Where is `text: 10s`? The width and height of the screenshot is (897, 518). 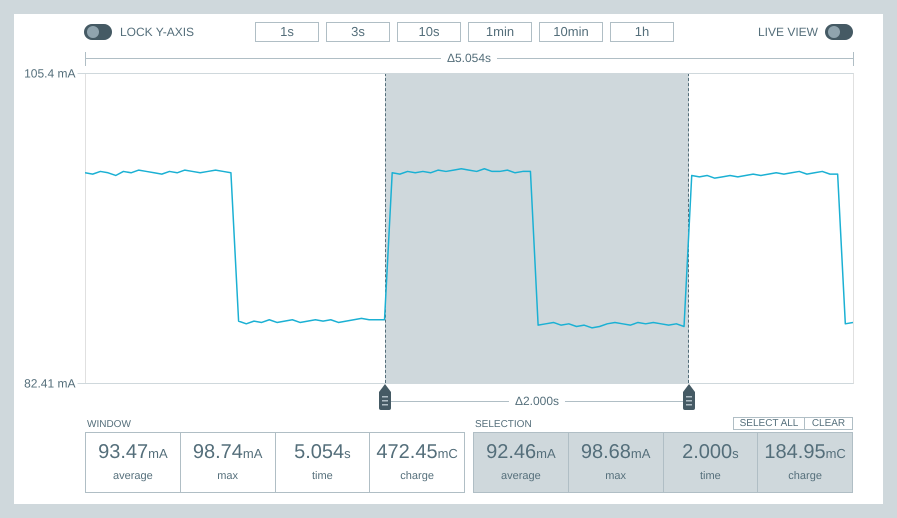
text: 10s is located at coordinates (429, 32).